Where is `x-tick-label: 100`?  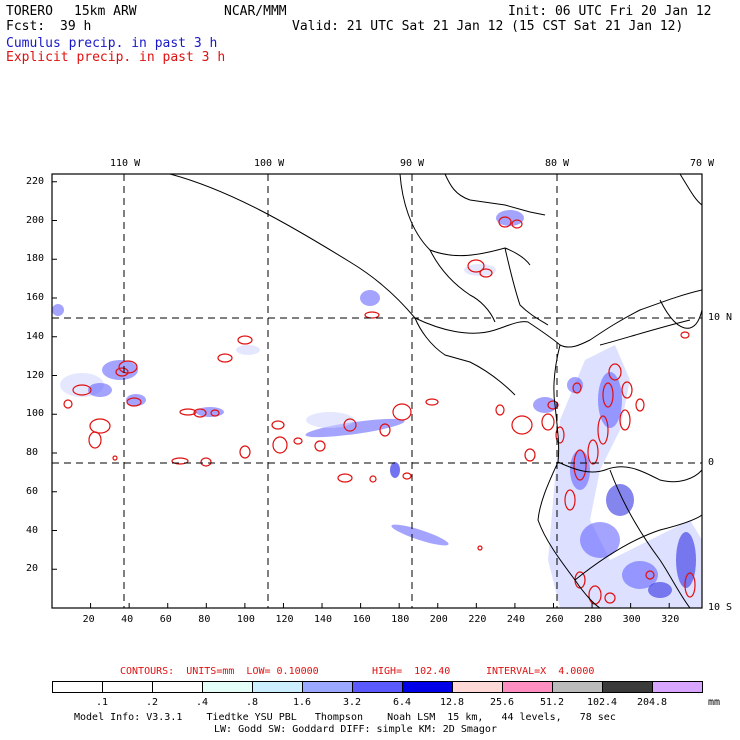 x-tick-label: 100 is located at coordinates (245, 619).